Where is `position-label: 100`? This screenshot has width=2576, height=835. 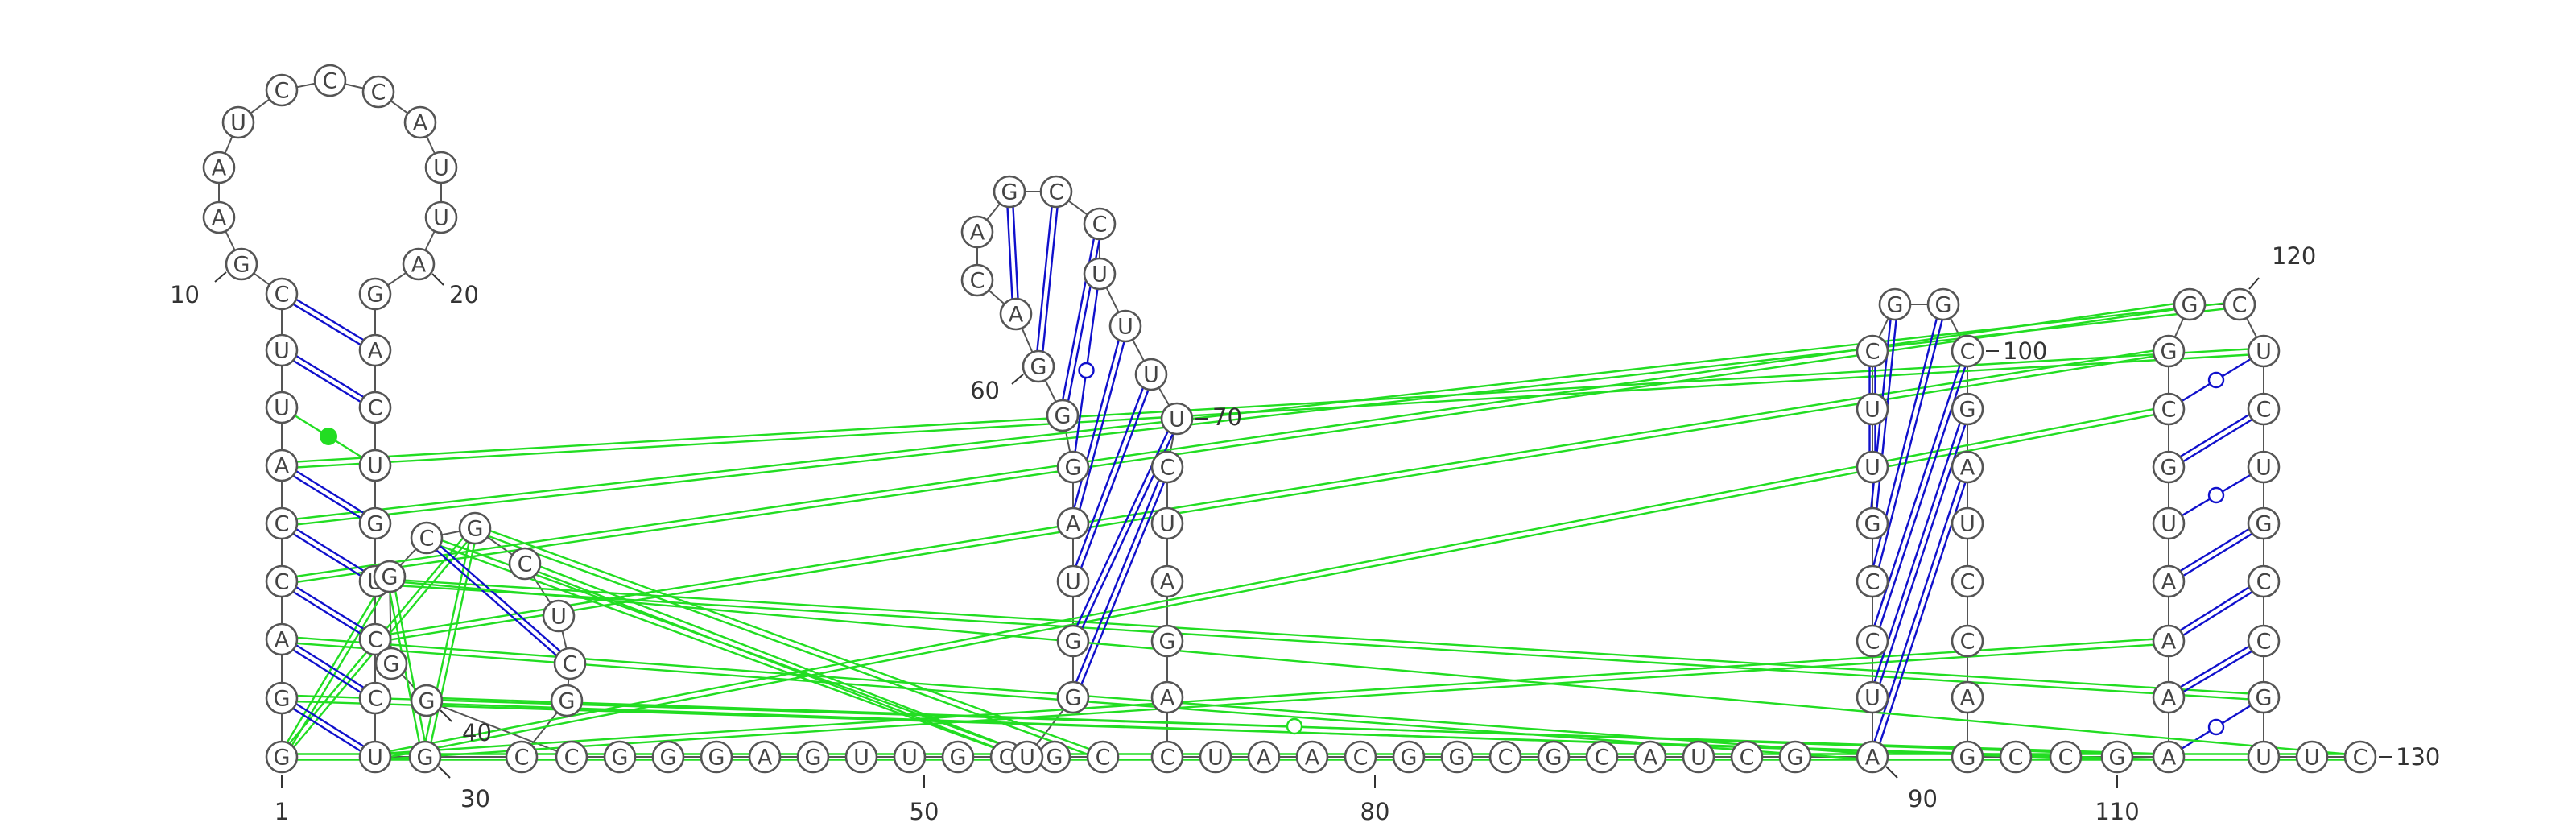
position-label: 100 is located at coordinates (2025, 351).